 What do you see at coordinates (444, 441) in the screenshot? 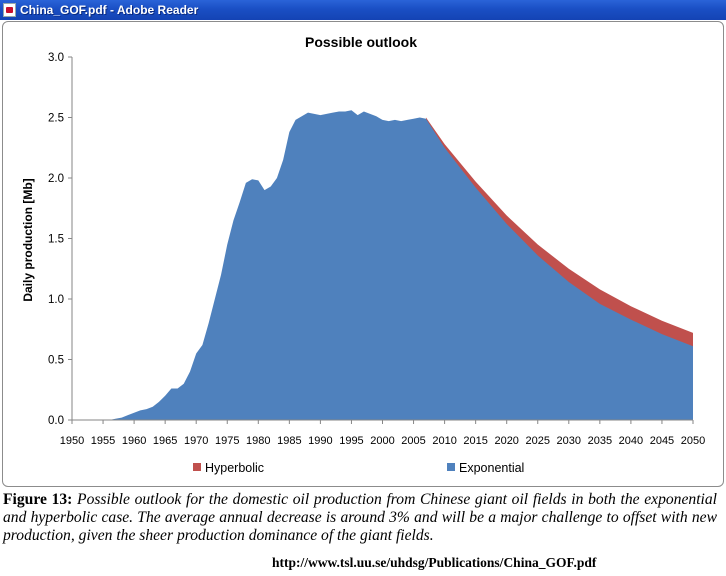
I see `x-tick-label: 2010` at bounding box center [444, 441].